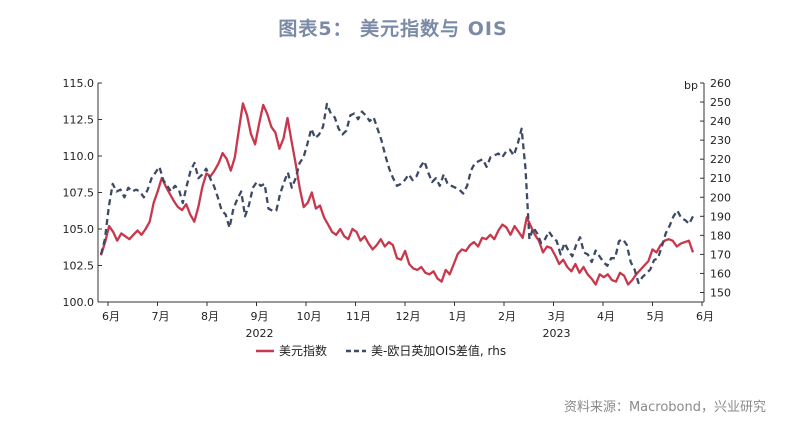 The height and width of the screenshot is (432, 786). What do you see at coordinates (210, 316) in the screenshot?
I see `x-tick-label: 8月` at bounding box center [210, 316].